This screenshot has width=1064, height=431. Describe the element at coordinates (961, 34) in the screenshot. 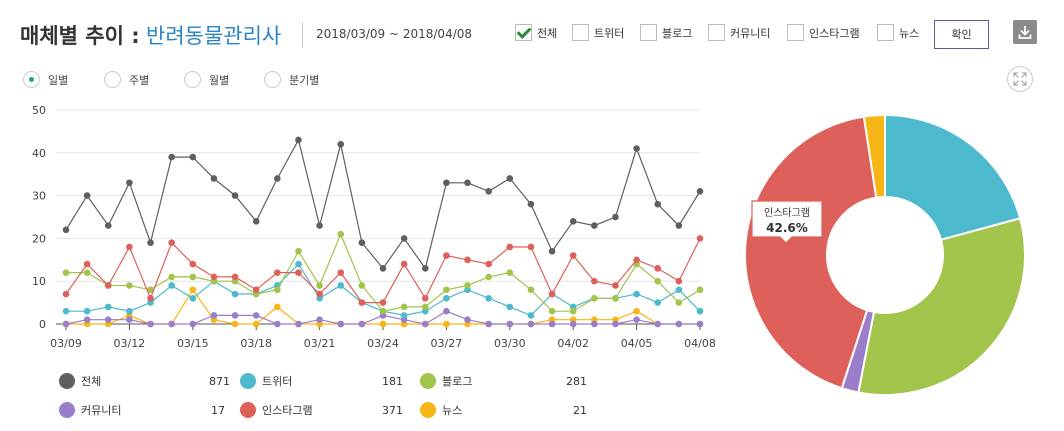

I see `confirm-button: 확인` at that location.